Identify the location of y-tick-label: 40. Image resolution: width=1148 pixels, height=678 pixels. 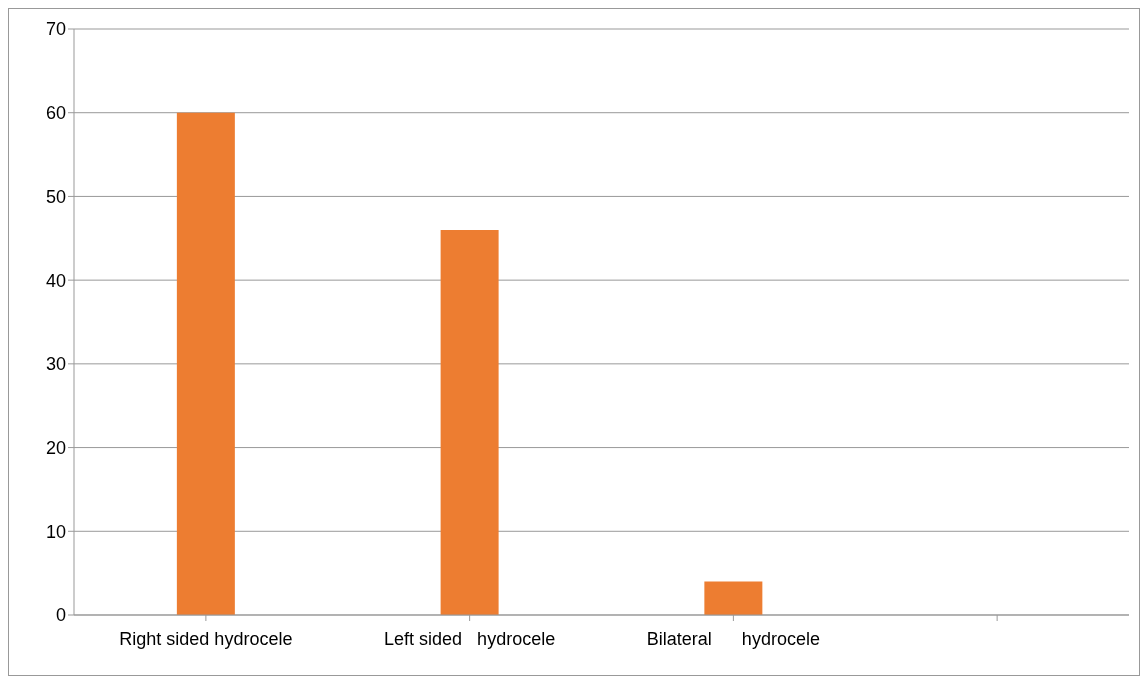
(55, 280).